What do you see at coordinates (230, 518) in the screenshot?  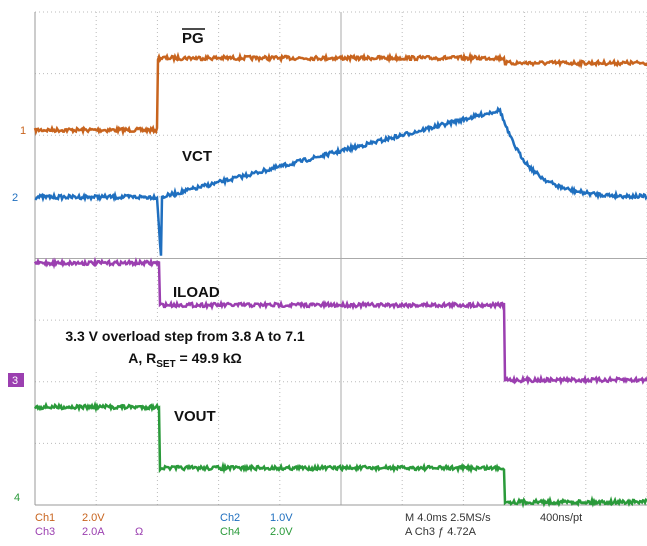 I see `status-text: Ch2` at bounding box center [230, 518].